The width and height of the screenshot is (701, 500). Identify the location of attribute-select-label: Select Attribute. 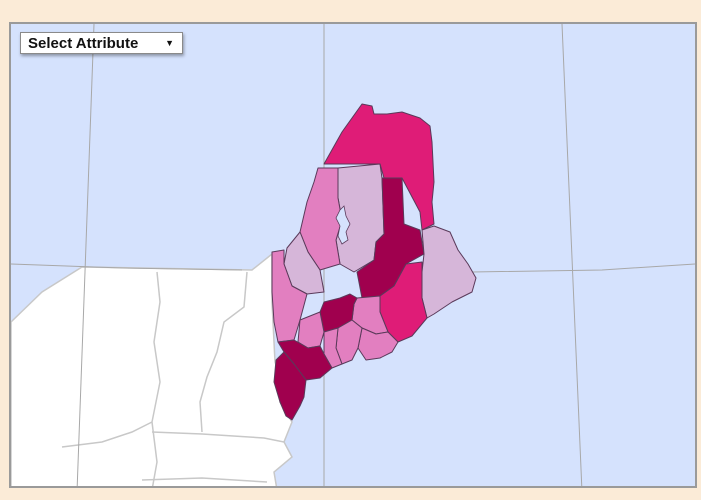
(83, 43).